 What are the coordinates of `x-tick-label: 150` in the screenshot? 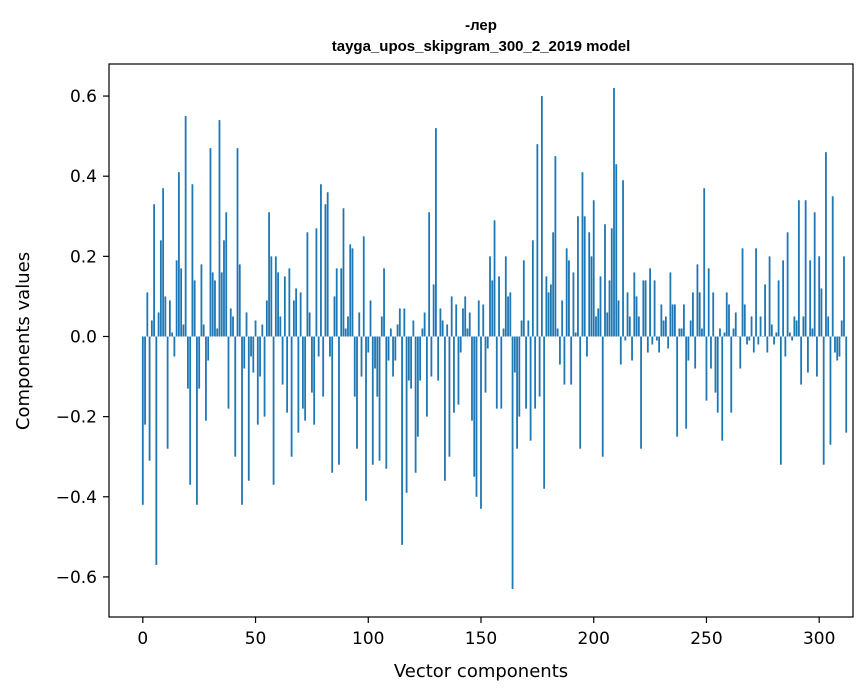 It's located at (481, 639).